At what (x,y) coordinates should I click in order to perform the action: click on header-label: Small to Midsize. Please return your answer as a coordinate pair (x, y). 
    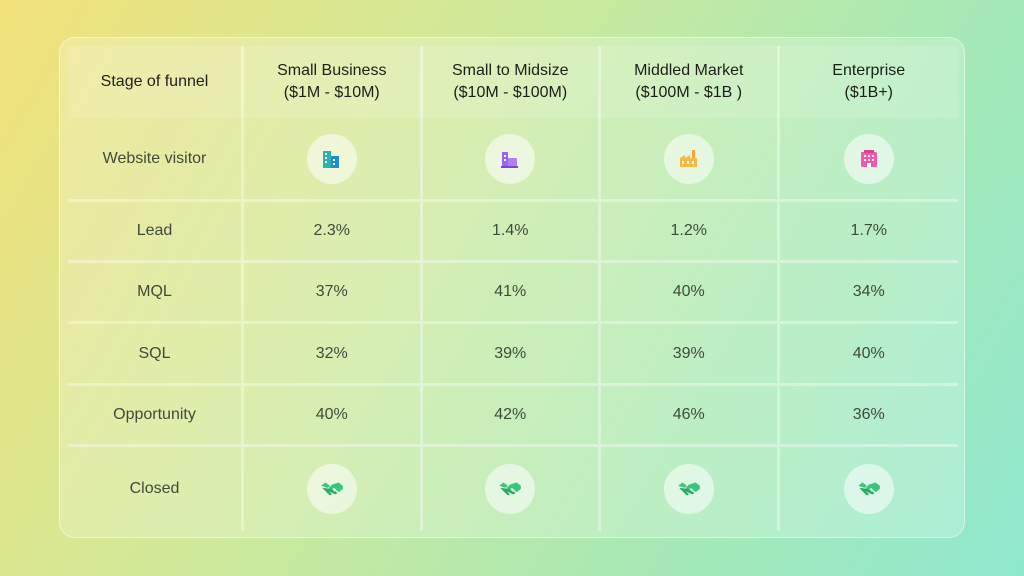
    Looking at the image, I should click on (510, 70).